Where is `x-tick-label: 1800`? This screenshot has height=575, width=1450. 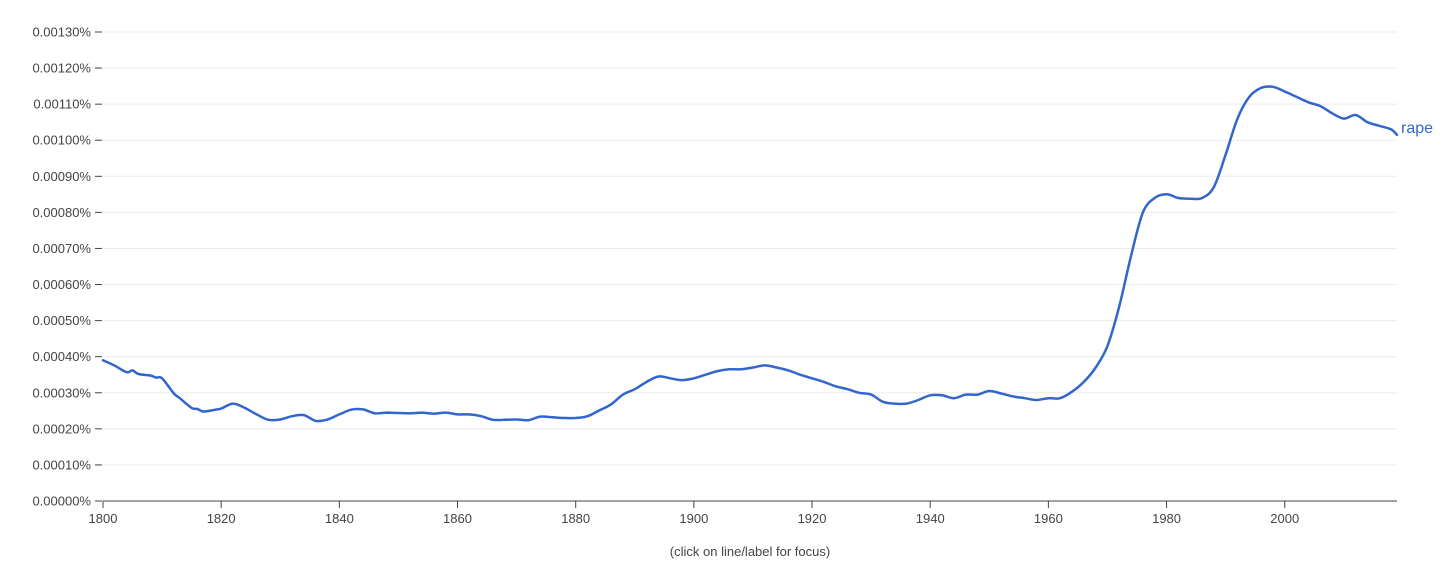
x-tick-label: 1800 is located at coordinates (103, 518).